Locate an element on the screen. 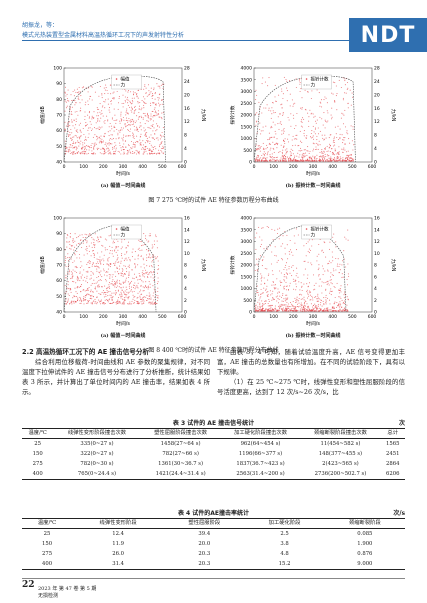 This screenshot has height=603, width=427. x-tick-label: 400 is located at coordinates (332, 317).